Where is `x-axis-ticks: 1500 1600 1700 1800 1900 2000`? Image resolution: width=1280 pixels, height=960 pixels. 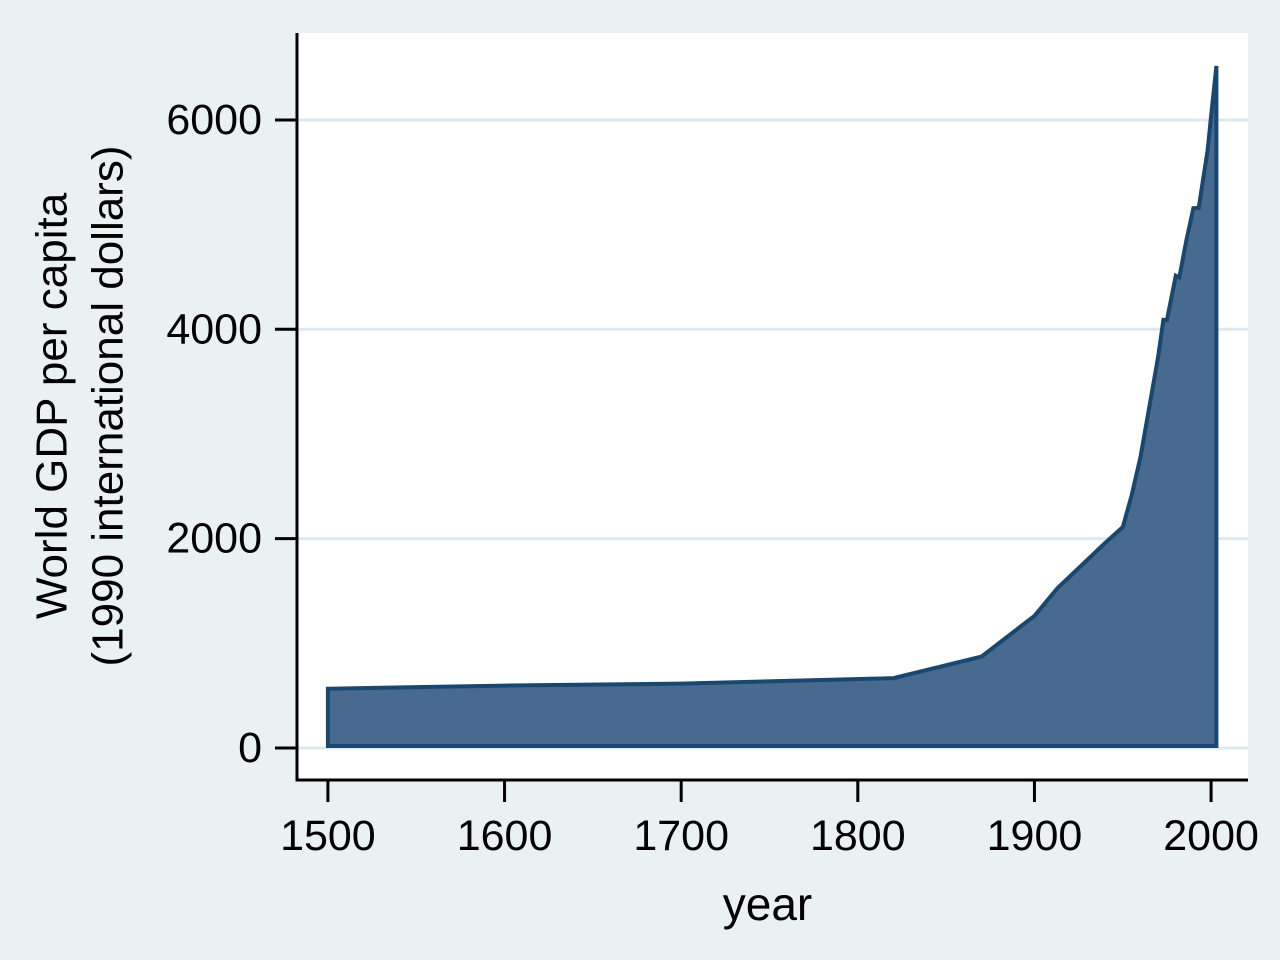
x-axis-ticks: 1500 1600 1700 1800 1900 2000 is located at coordinates (769, 820).